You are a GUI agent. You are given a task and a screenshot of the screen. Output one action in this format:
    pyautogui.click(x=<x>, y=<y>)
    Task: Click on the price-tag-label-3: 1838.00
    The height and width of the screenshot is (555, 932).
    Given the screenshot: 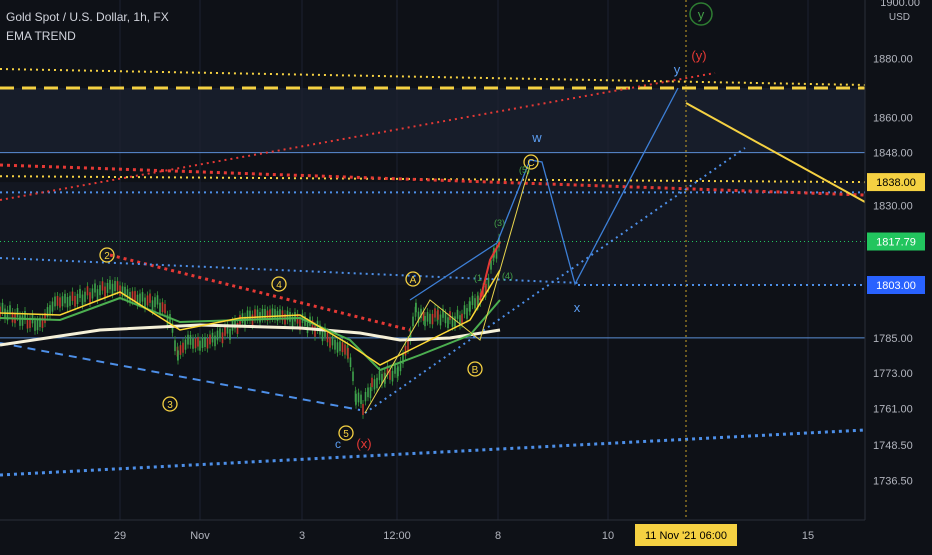 What is the action you would take?
    pyautogui.click(x=896, y=183)
    